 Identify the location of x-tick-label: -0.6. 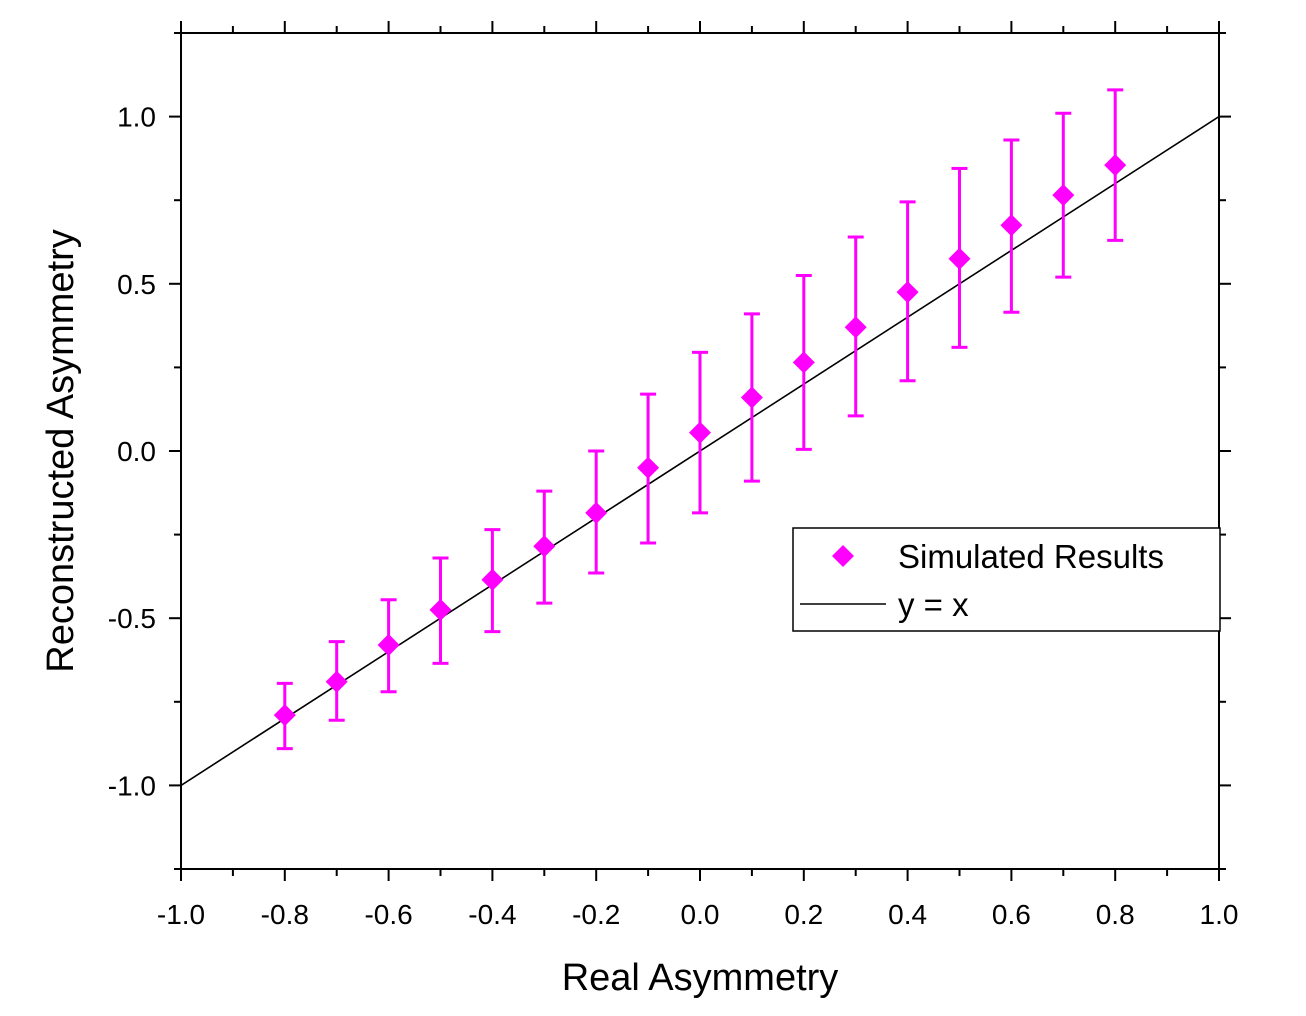
(388, 914).